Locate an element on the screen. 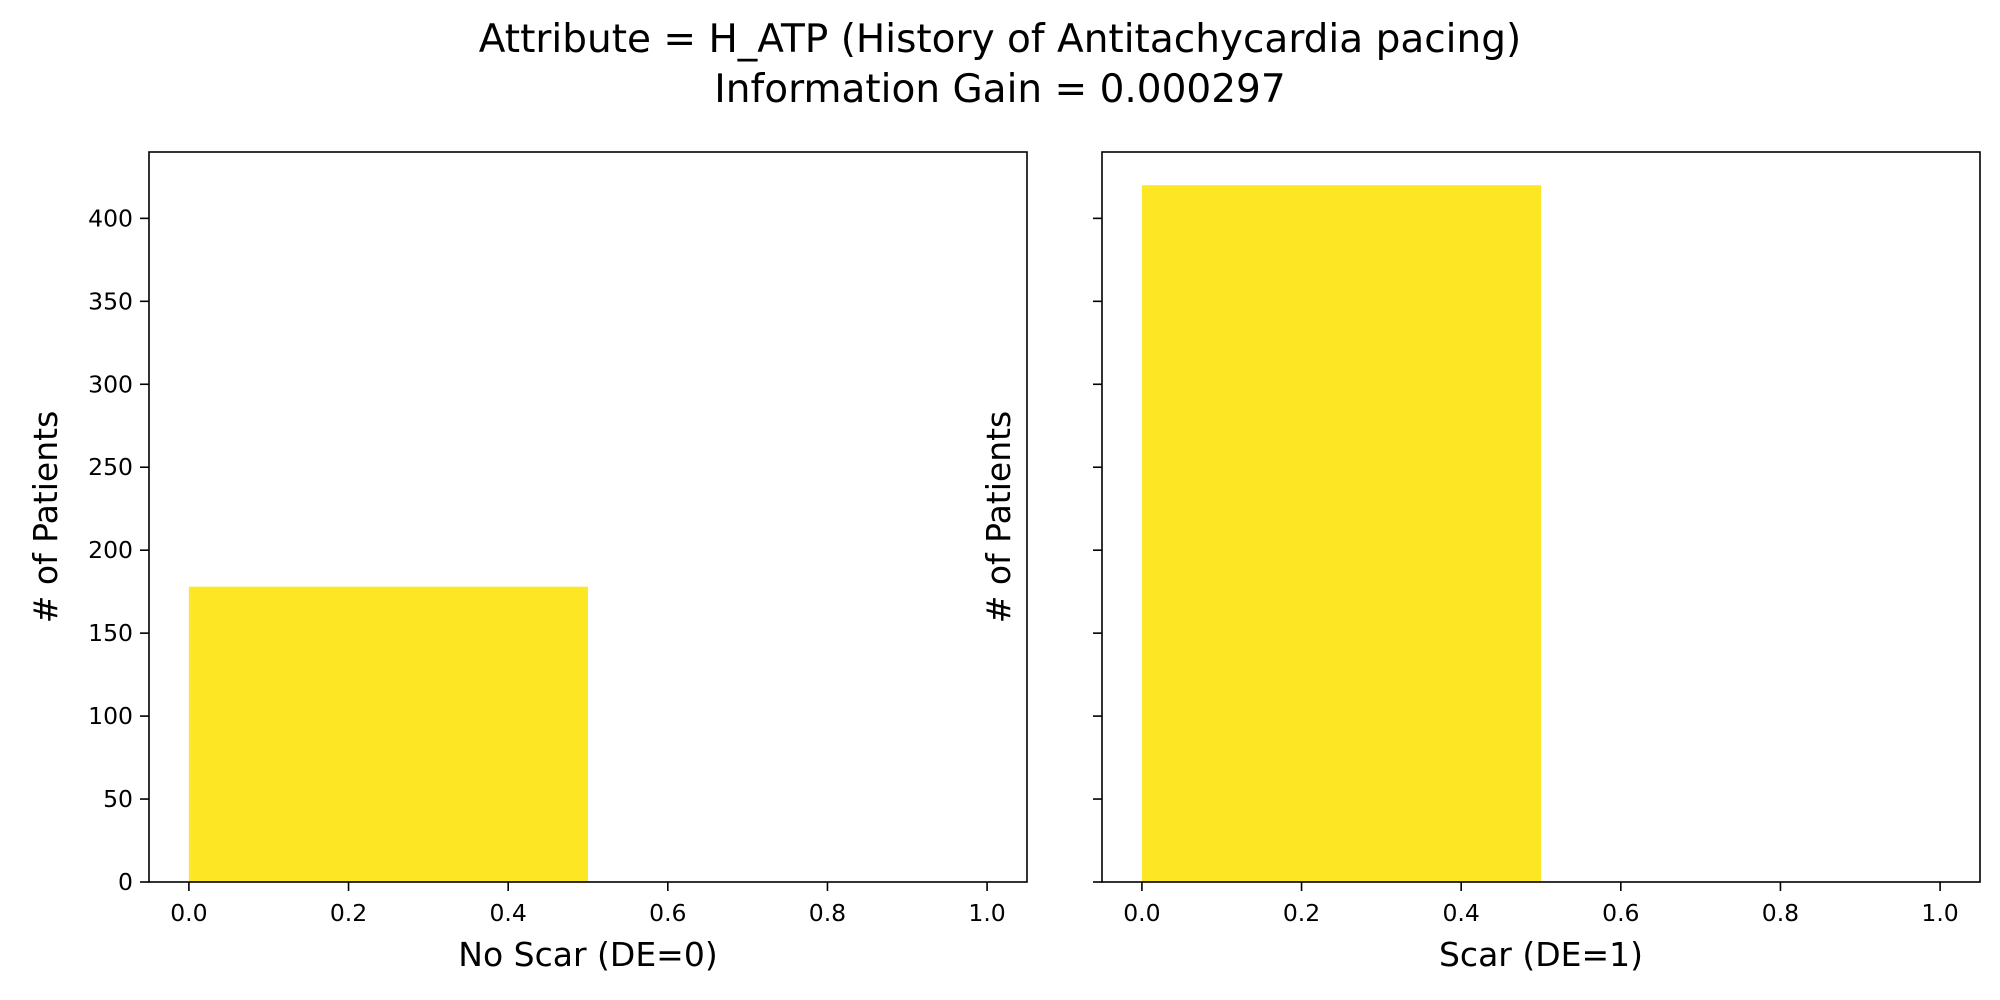 Image resolution: width=2000 pixels, height=1000 pixels. scar-xtick-label: 0.6 is located at coordinates (1620, 913).